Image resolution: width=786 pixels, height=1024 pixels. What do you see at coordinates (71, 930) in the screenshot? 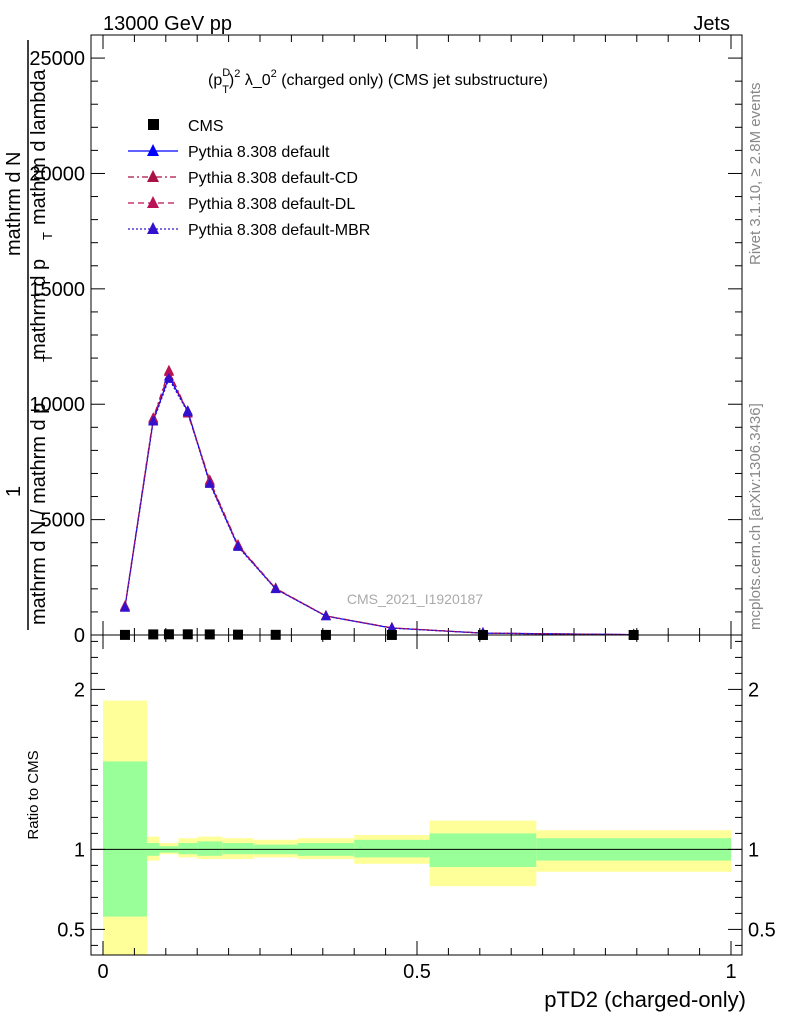
I see `ratio-ytick-label: 0.5` at bounding box center [71, 930].